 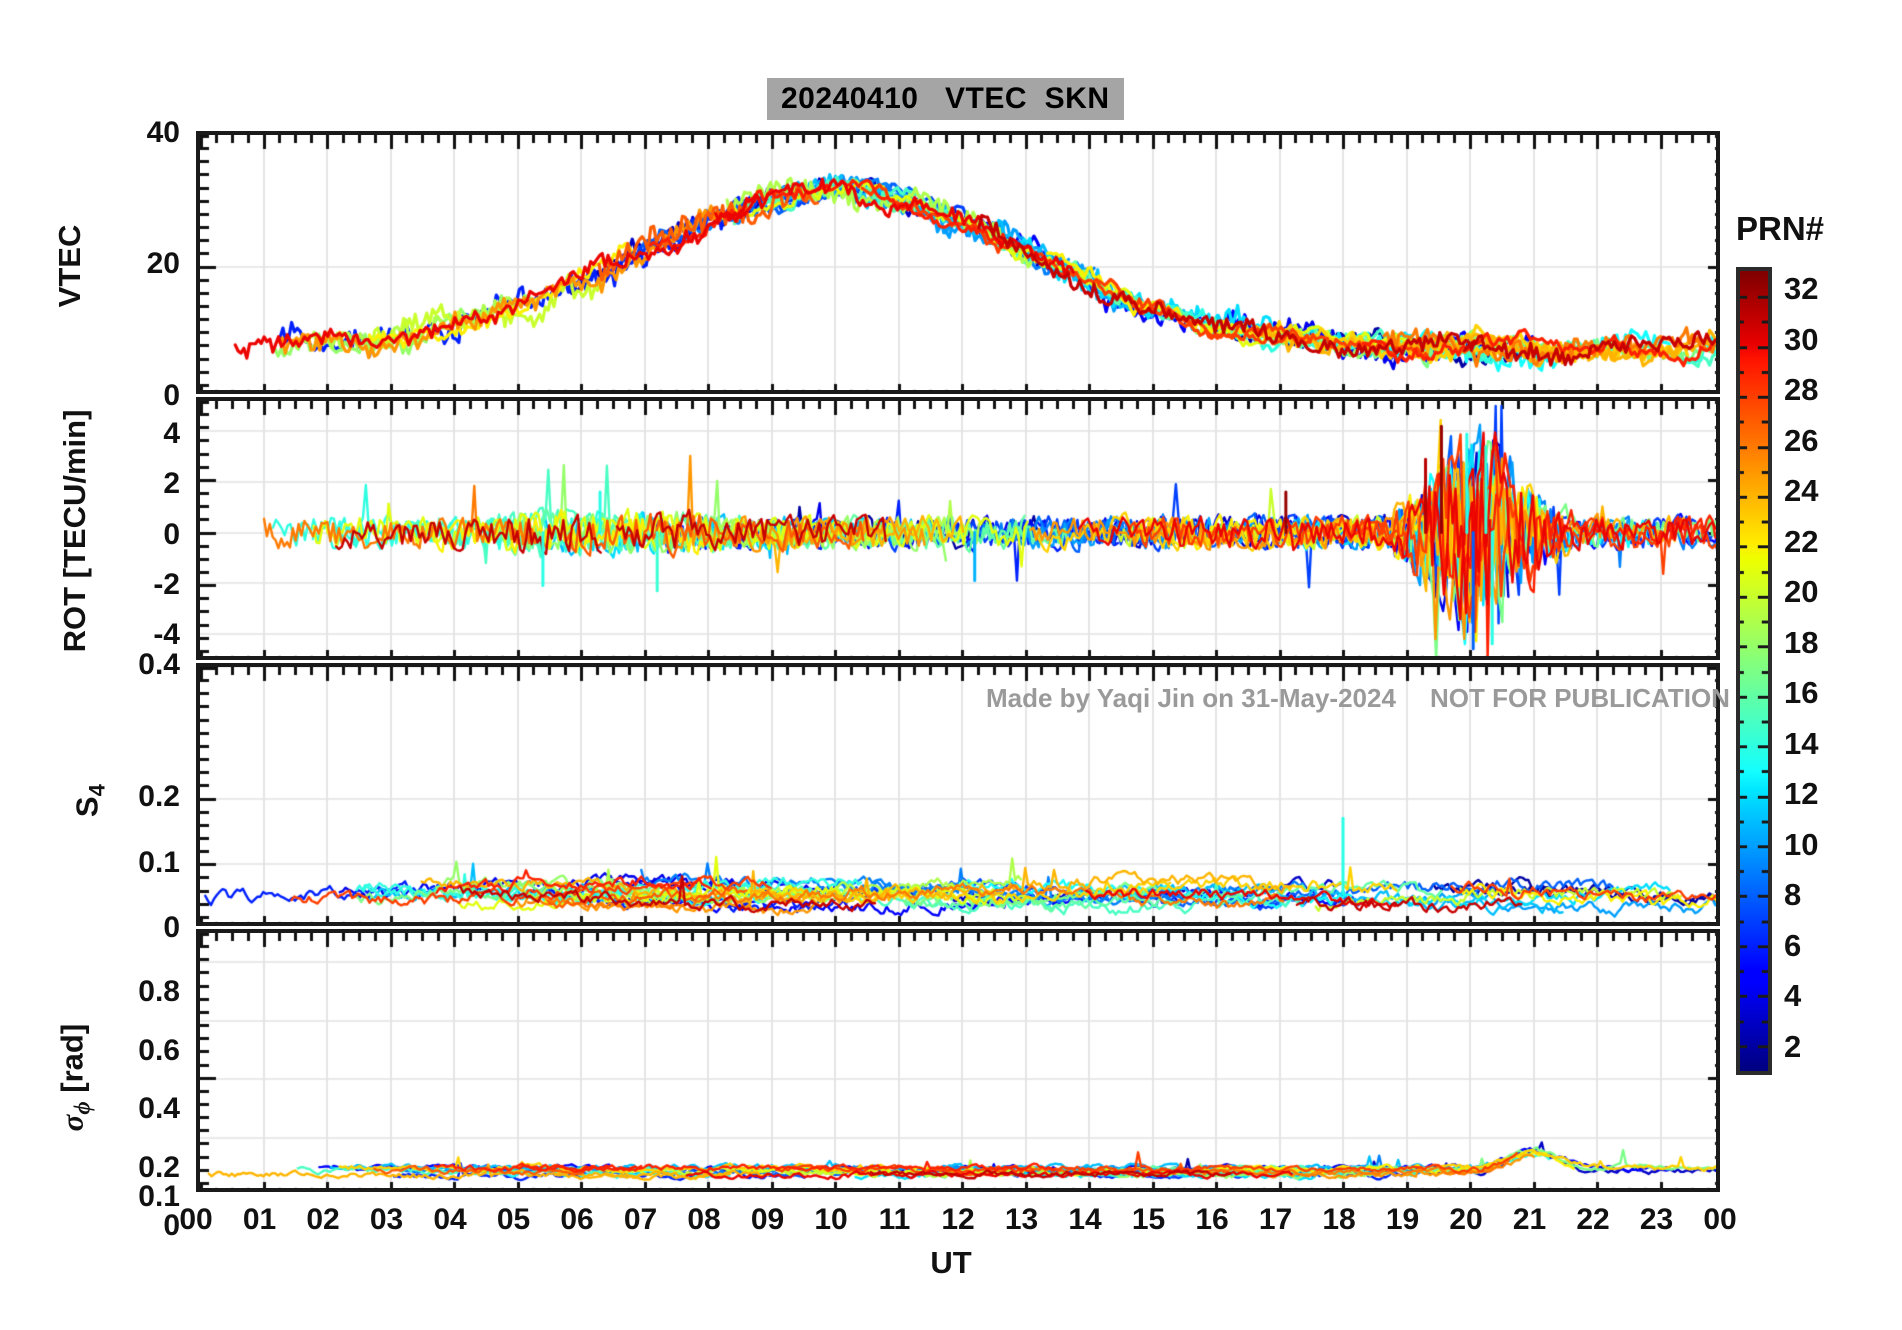 I want to click on x-tick-23: 23, so click(x=1656, y=1219).